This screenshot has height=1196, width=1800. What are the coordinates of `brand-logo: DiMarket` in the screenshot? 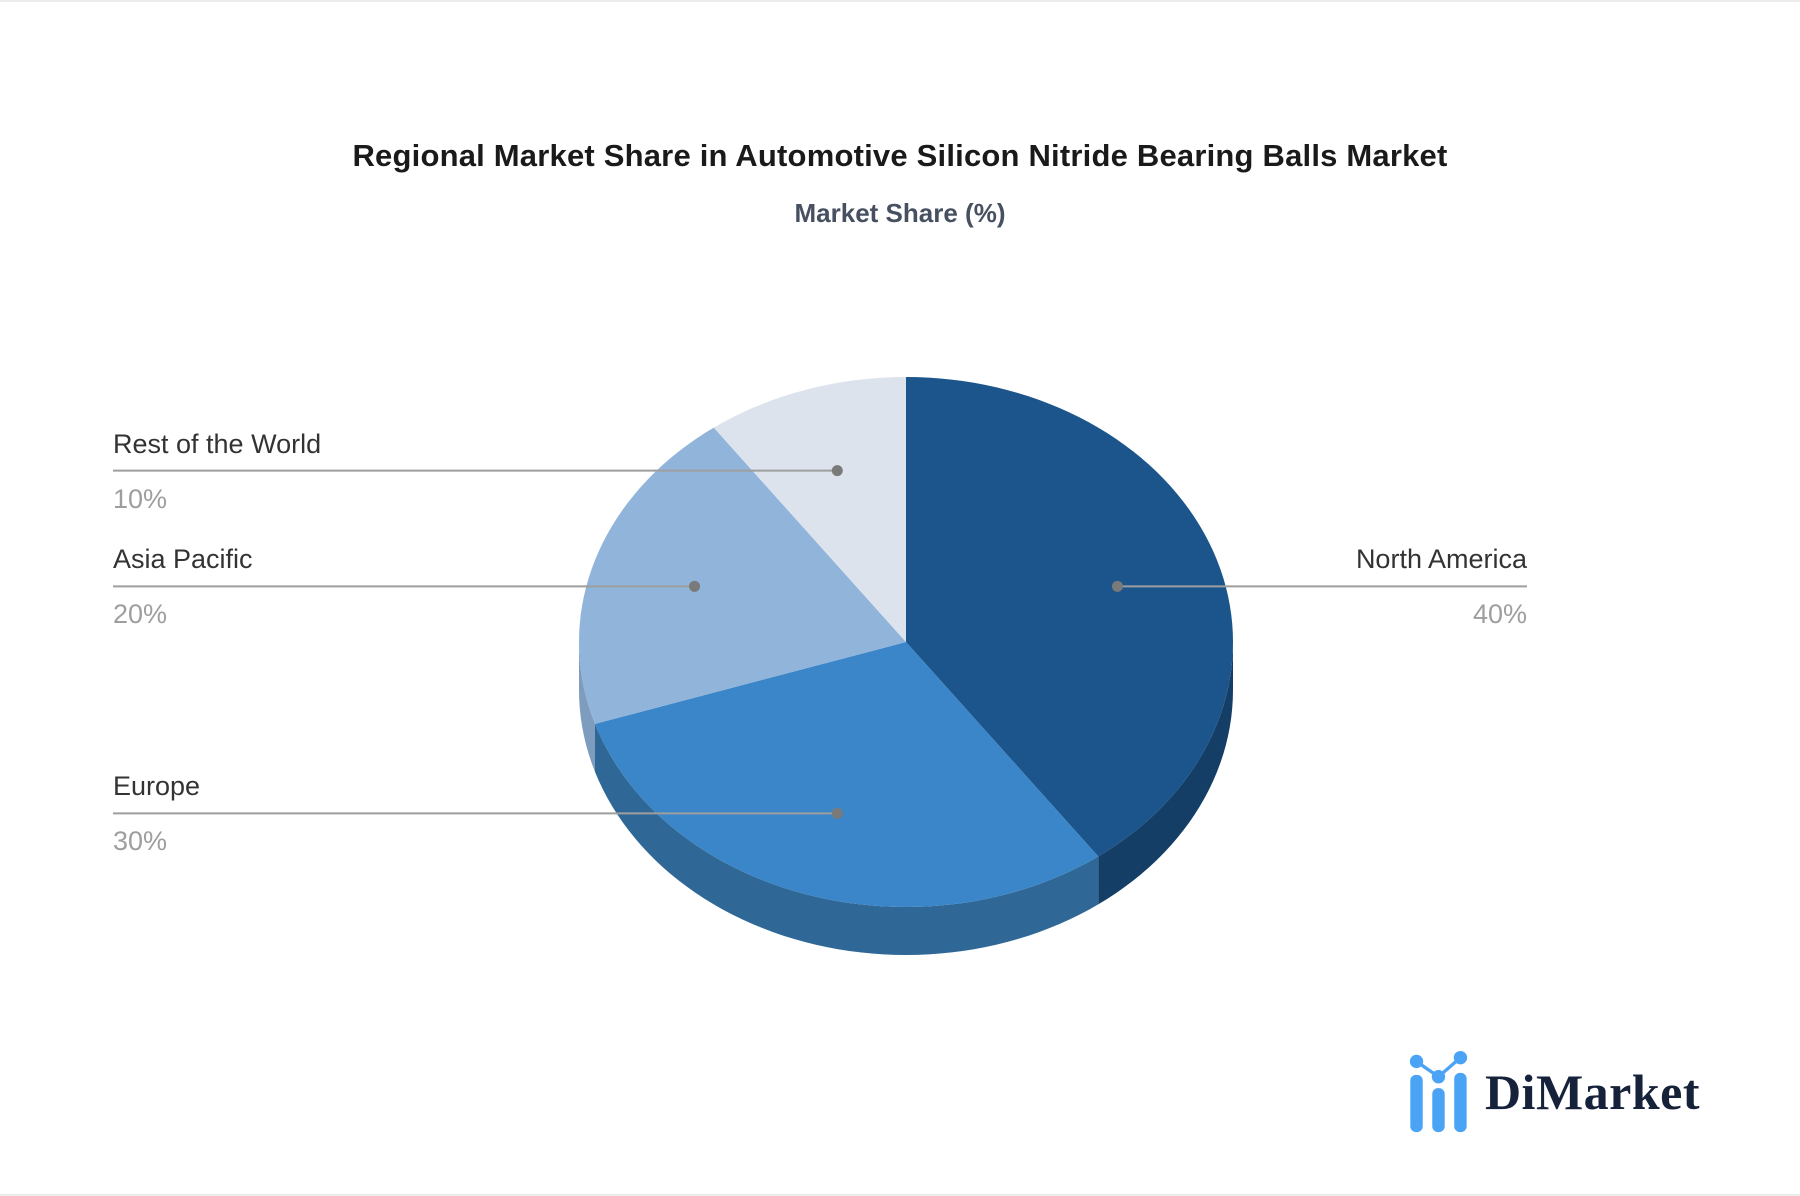 It's located at (1553, 1092).